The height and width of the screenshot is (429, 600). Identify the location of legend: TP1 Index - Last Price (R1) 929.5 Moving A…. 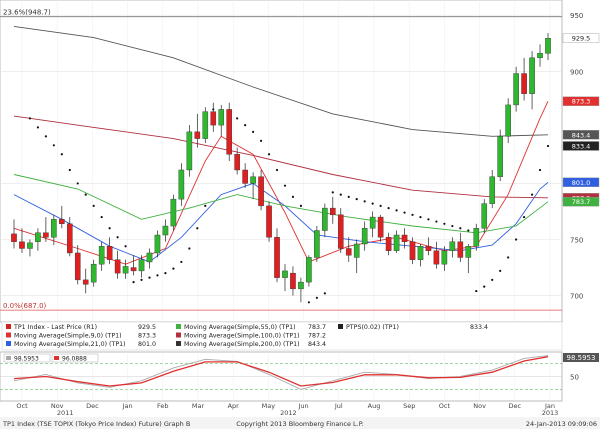
(282, 336).